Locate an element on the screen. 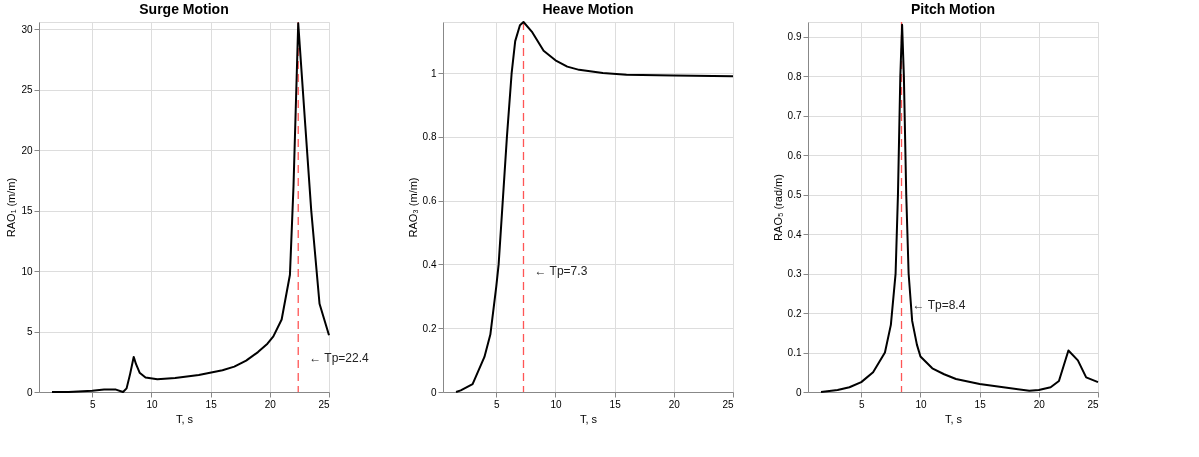  y-tick-label: 25 is located at coordinates (27, 90).